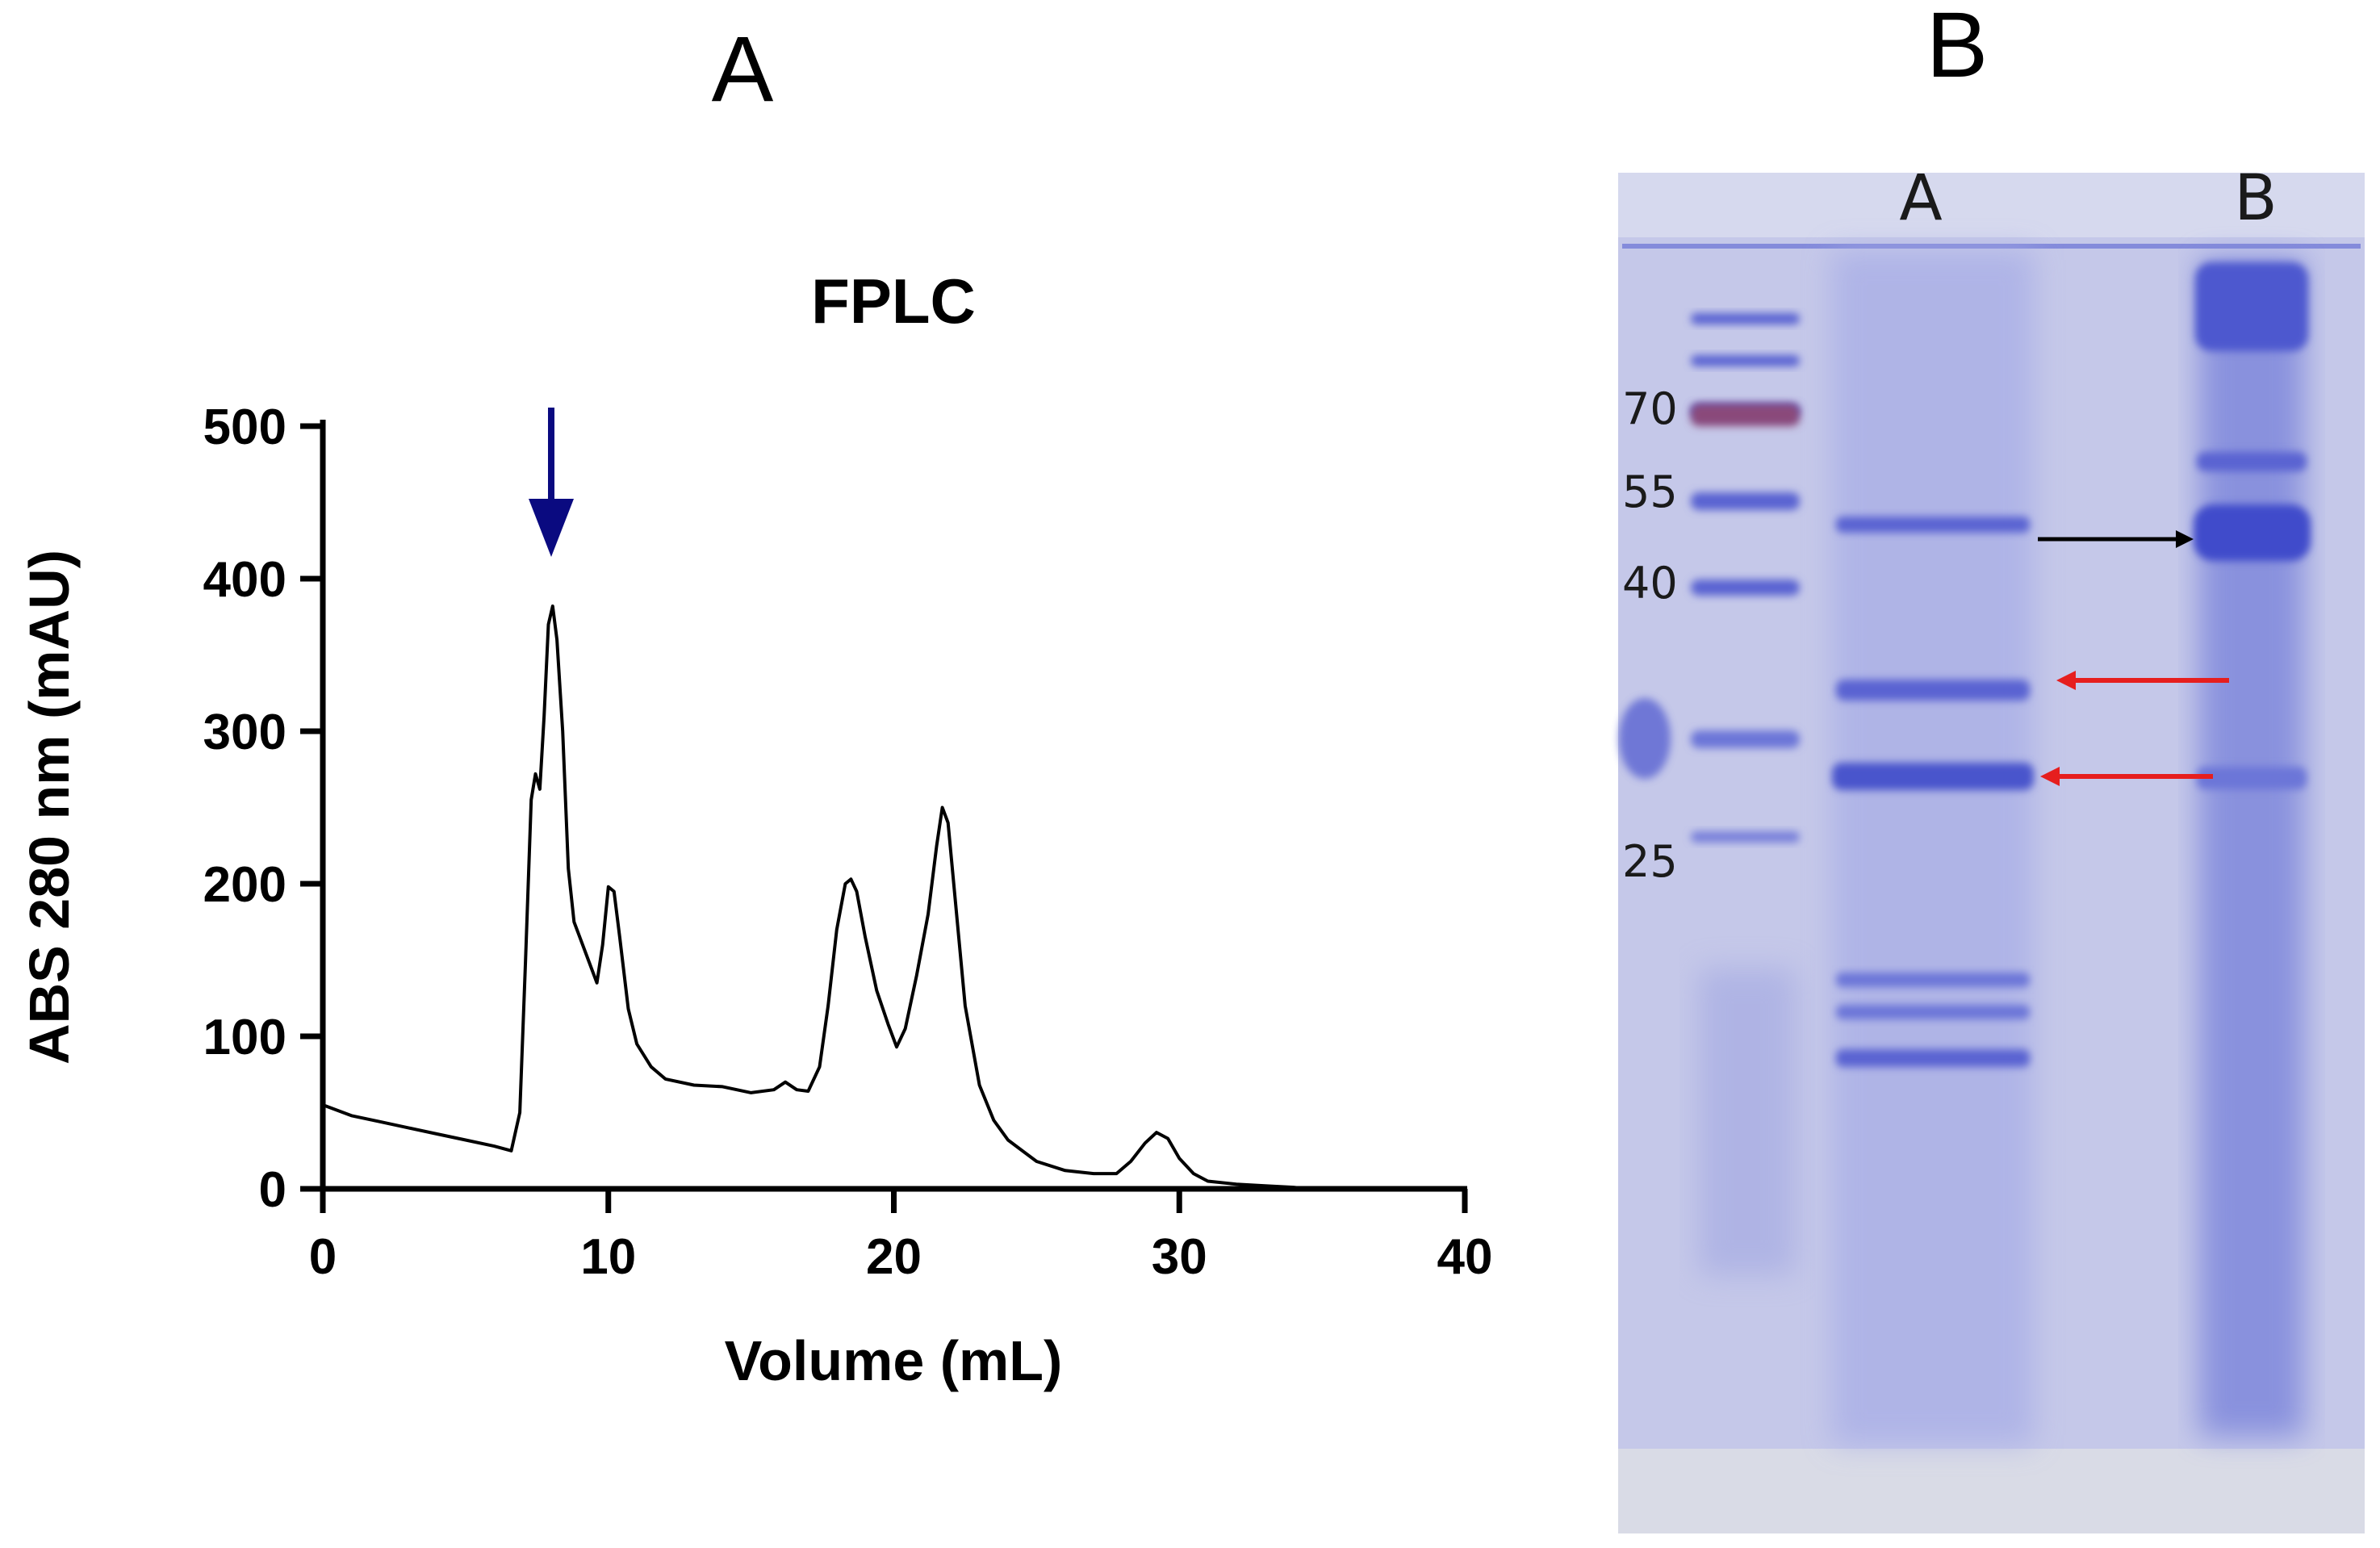  I want to click on lane-b, so click(2252, 848).